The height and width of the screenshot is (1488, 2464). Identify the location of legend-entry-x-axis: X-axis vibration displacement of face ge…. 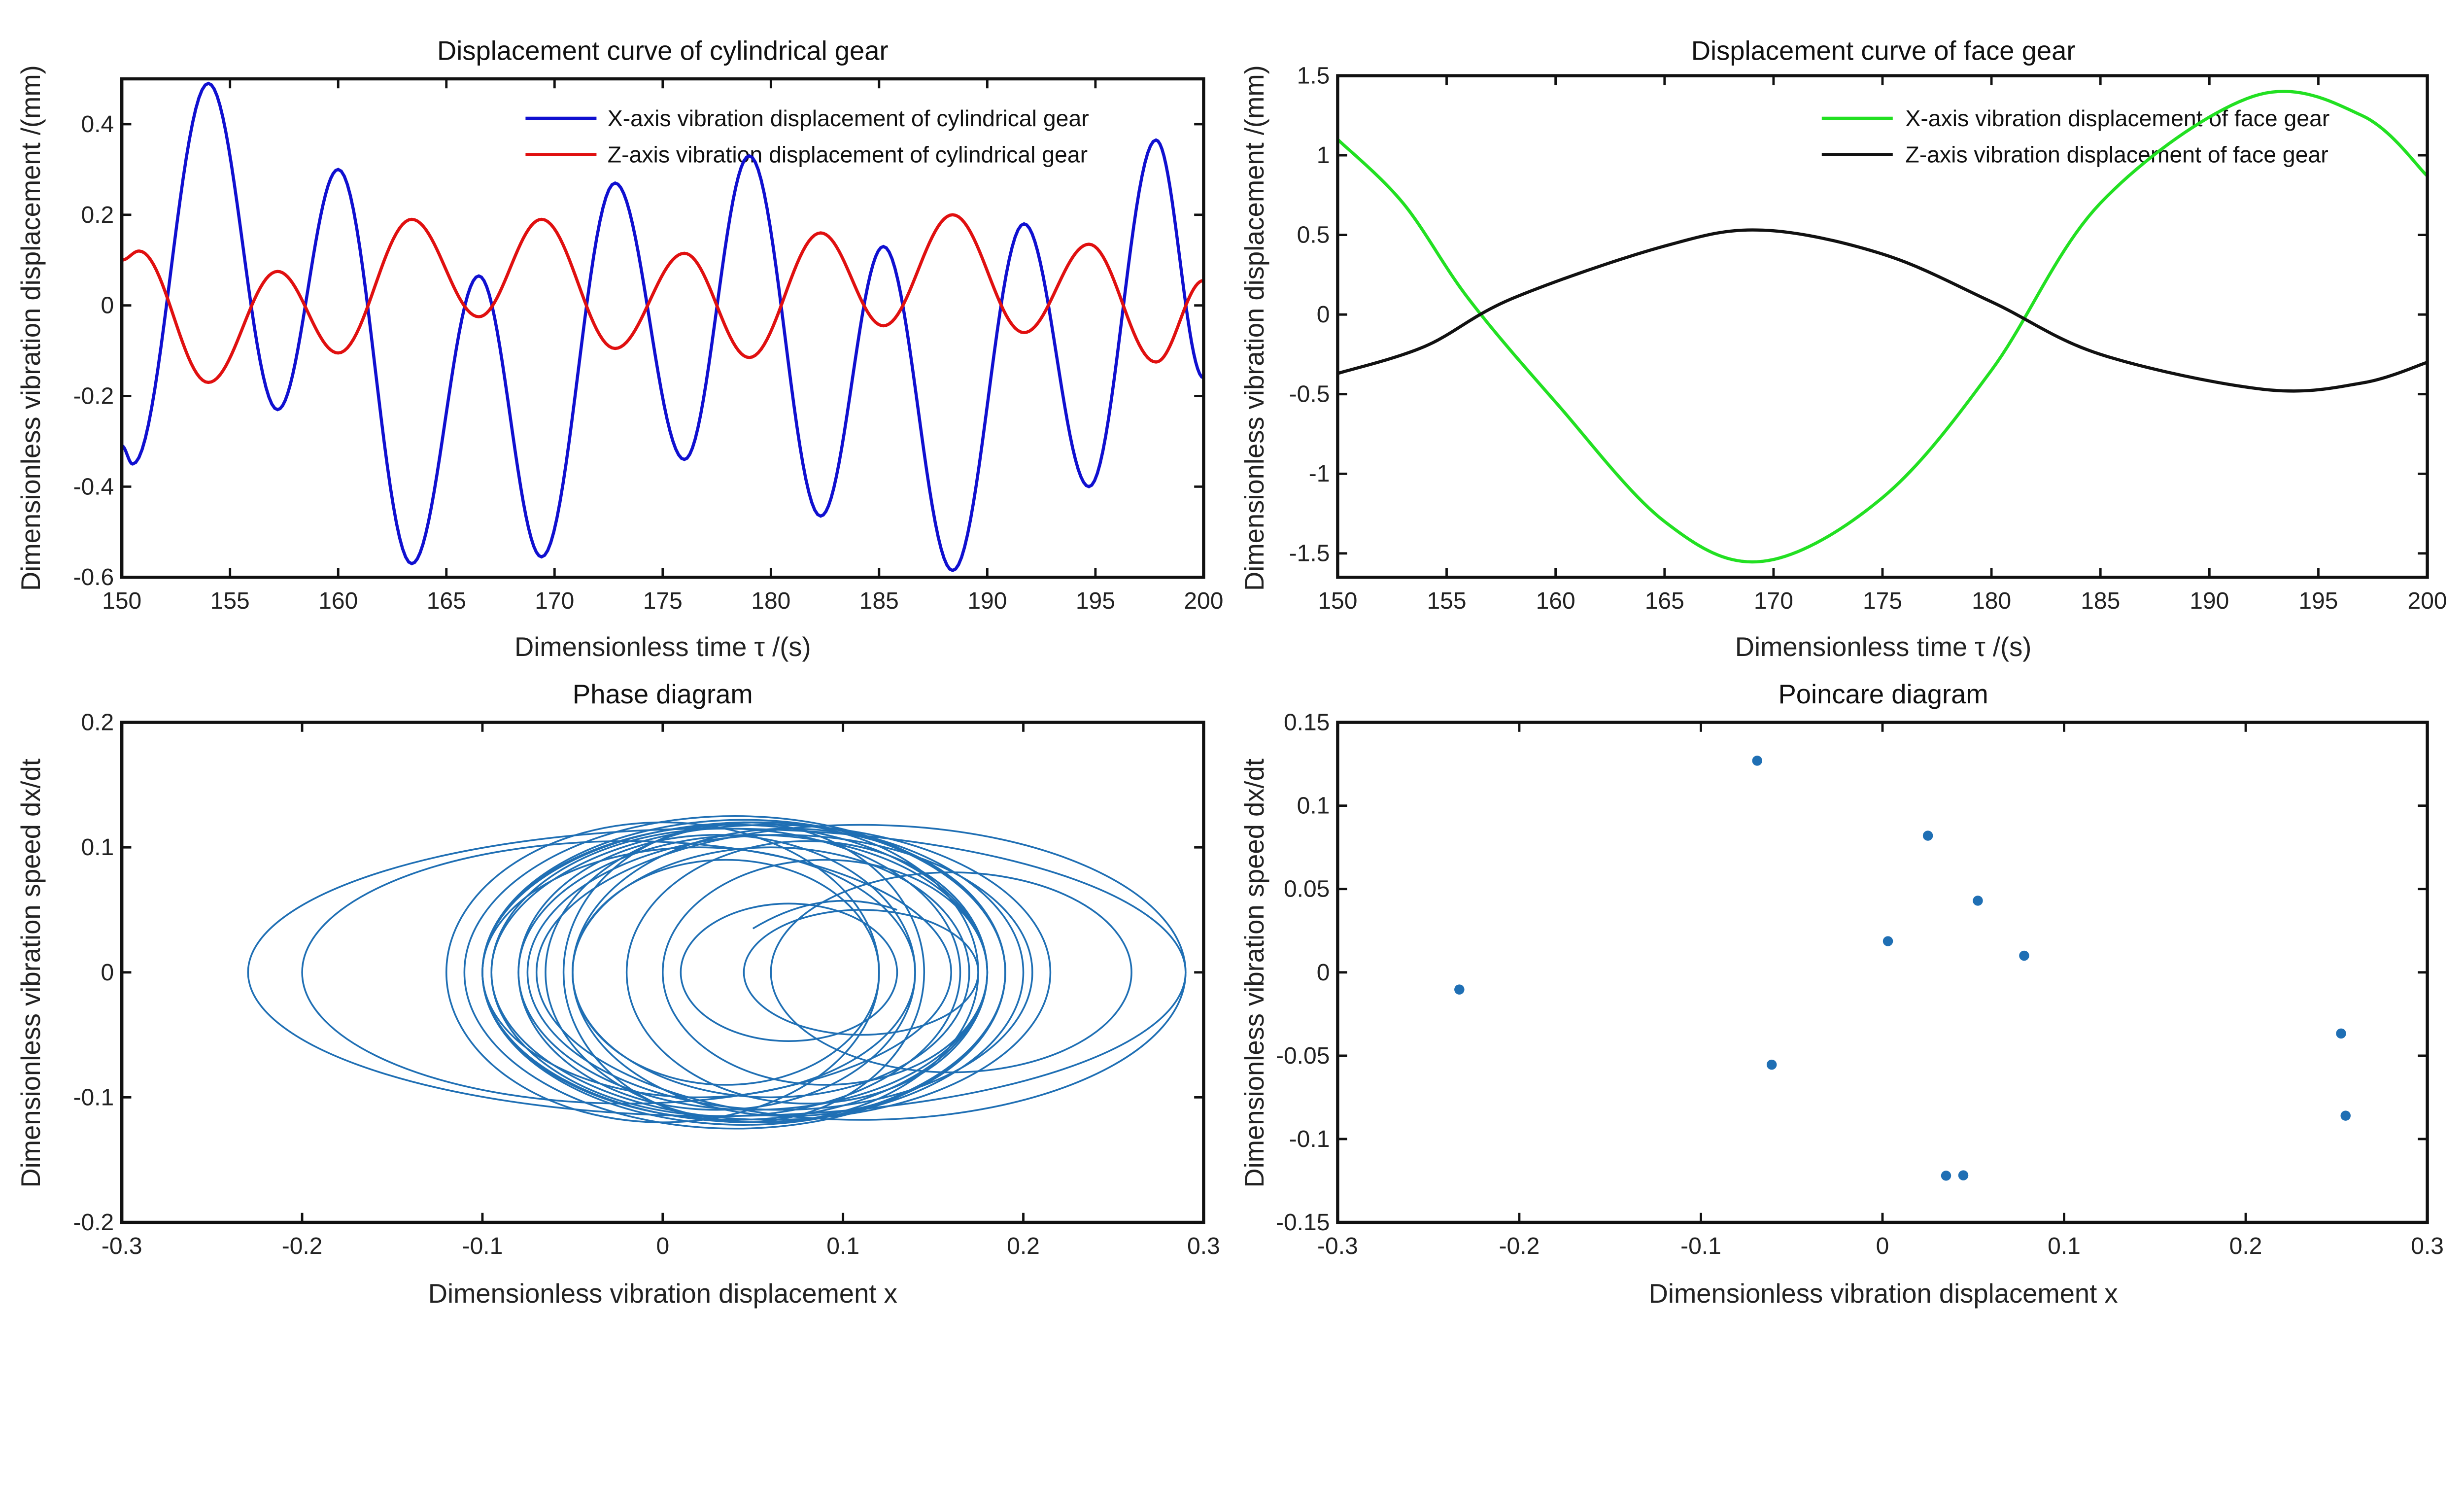
(2117, 118).